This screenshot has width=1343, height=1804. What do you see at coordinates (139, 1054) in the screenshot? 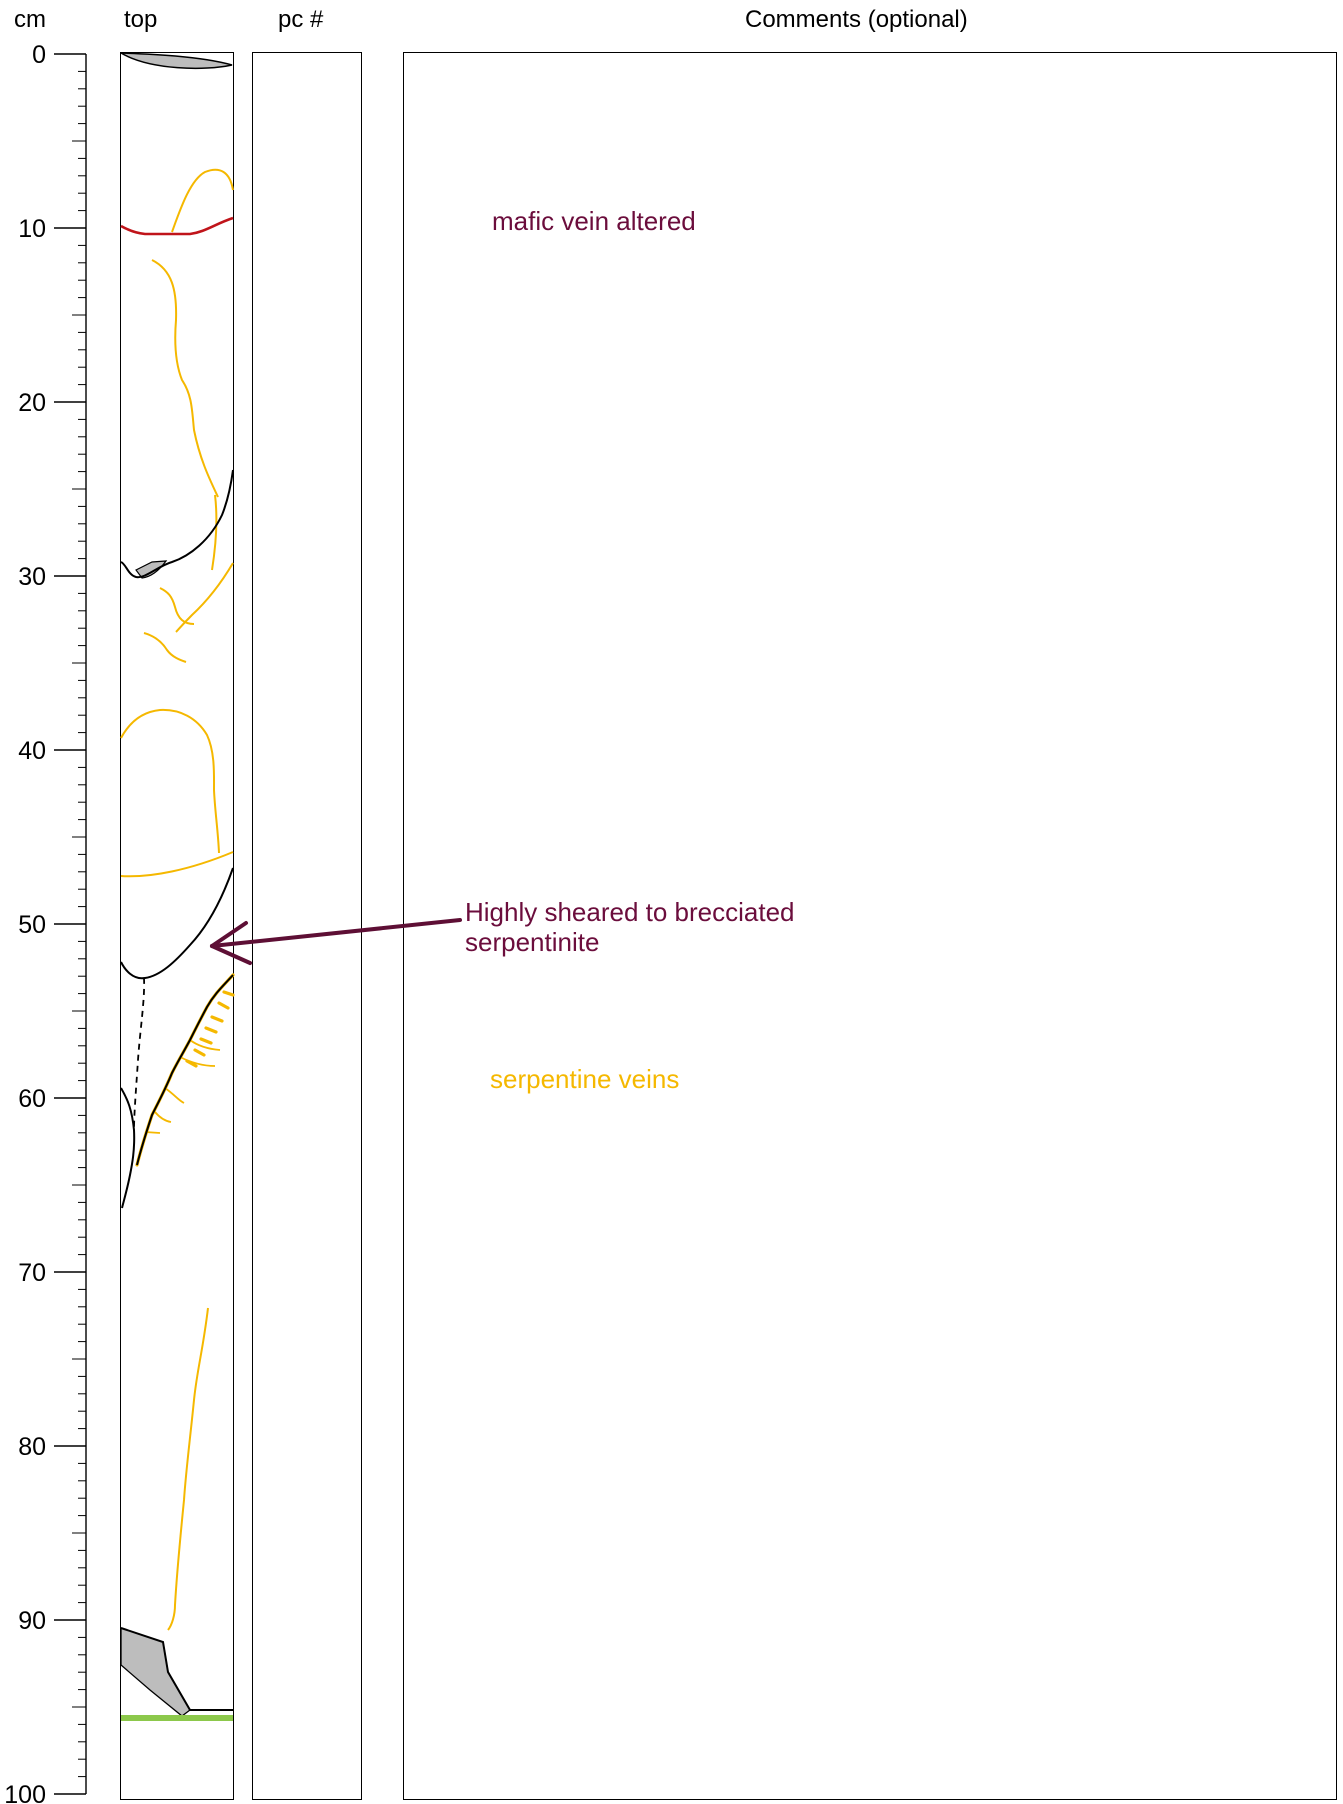
I see `inferred-contact` at bounding box center [139, 1054].